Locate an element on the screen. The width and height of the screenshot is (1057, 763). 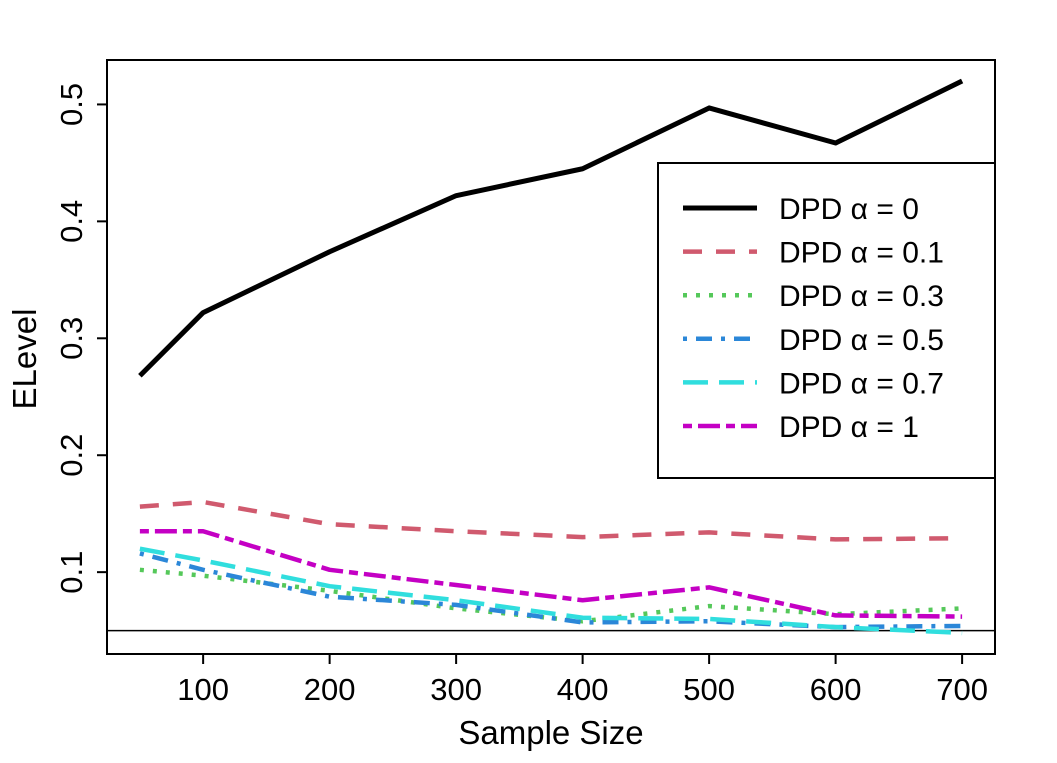
legend-entry-label-3: DPD α = 0.5 is located at coordinates (861, 340).